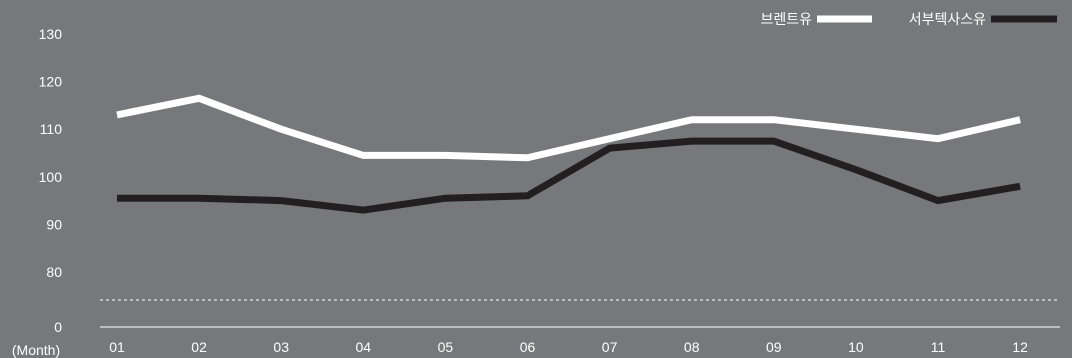 This screenshot has width=1072, height=358. I want to click on y-tick-label: 130, so click(51, 34).